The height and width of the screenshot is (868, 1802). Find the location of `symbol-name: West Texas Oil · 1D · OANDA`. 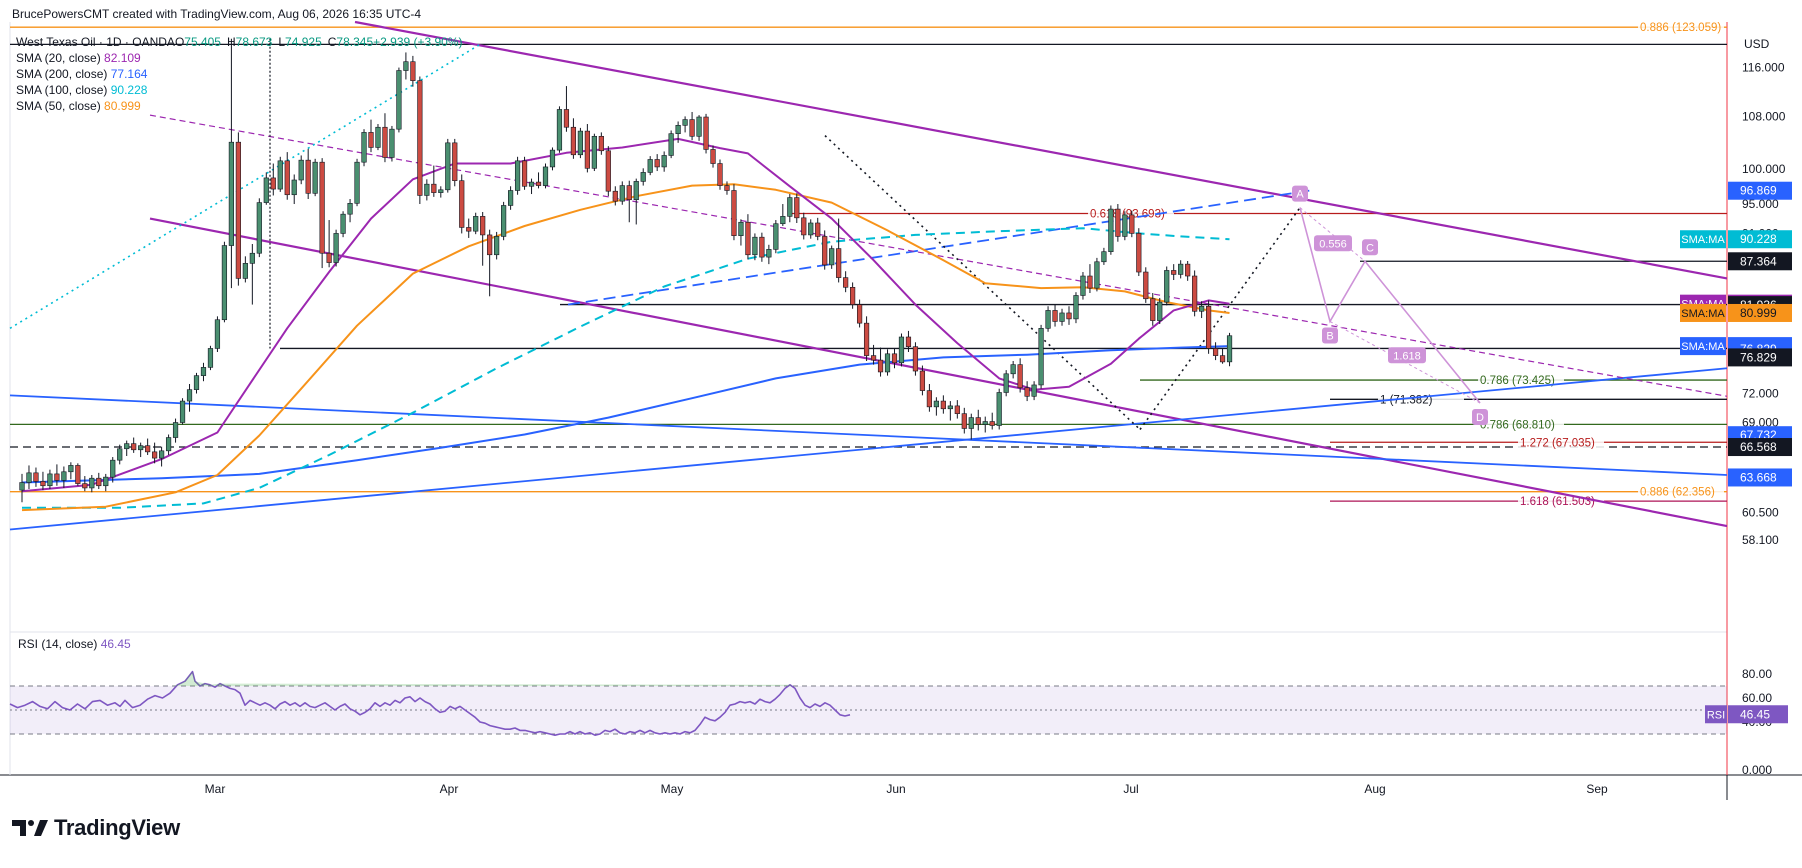

symbol-name: West Texas Oil · 1D · OANDA is located at coordinates (95, 42).